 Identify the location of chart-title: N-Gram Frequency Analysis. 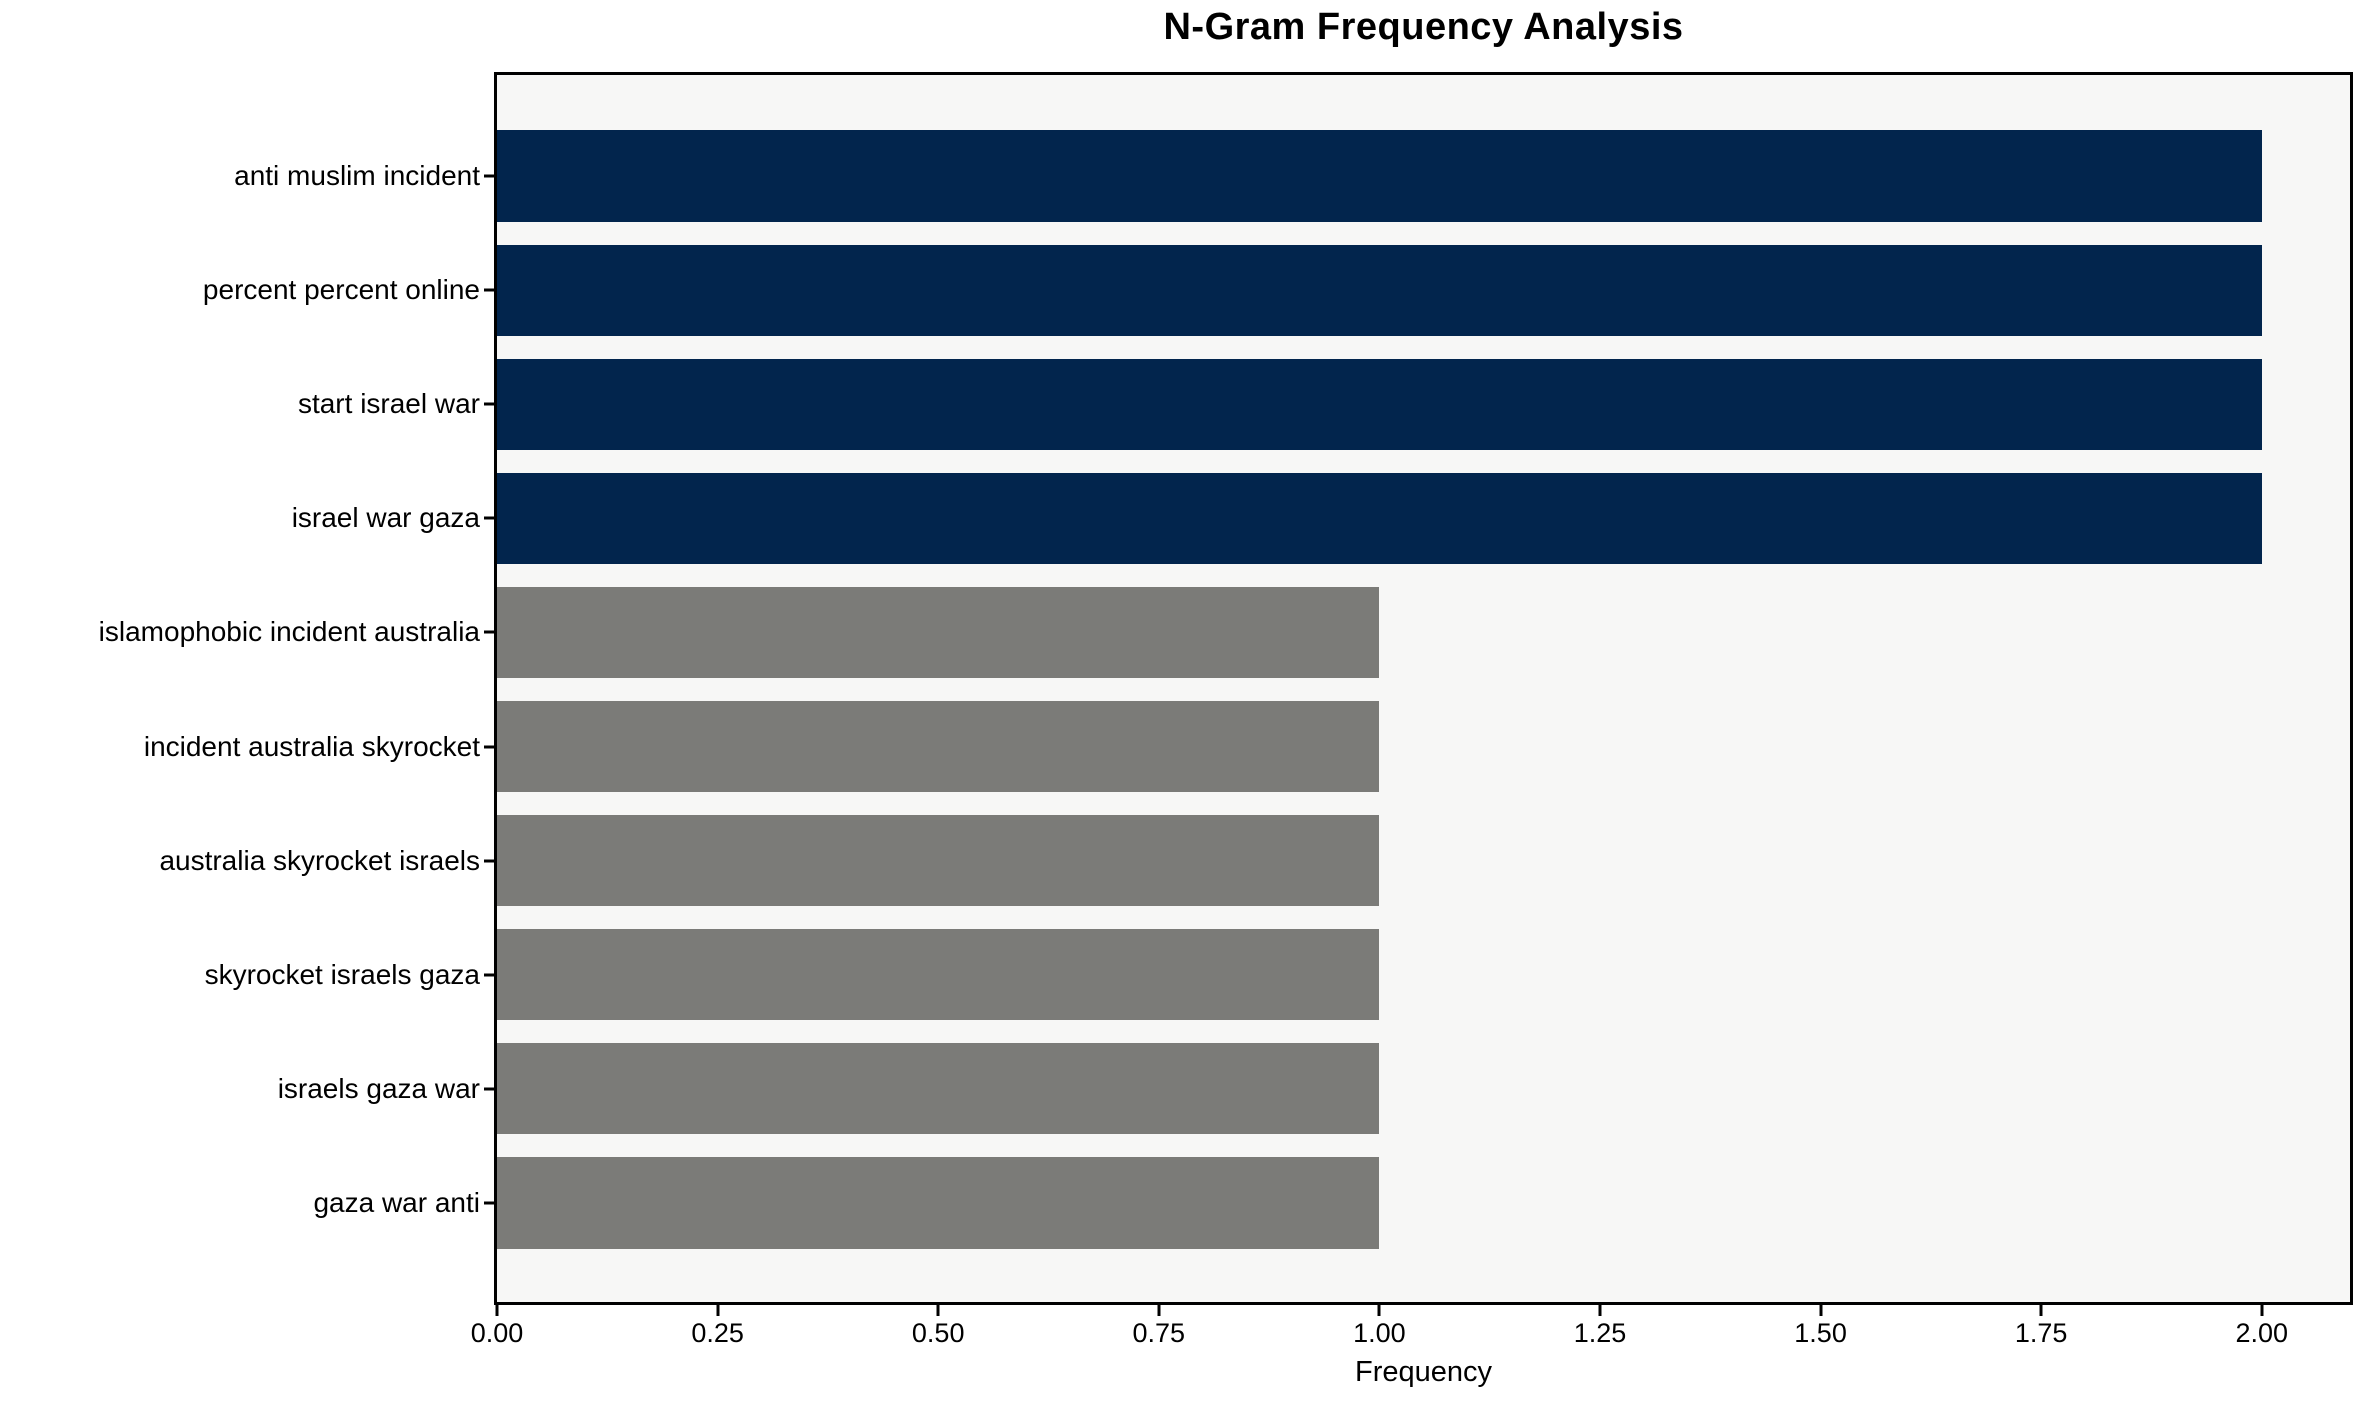
(1423, 27).